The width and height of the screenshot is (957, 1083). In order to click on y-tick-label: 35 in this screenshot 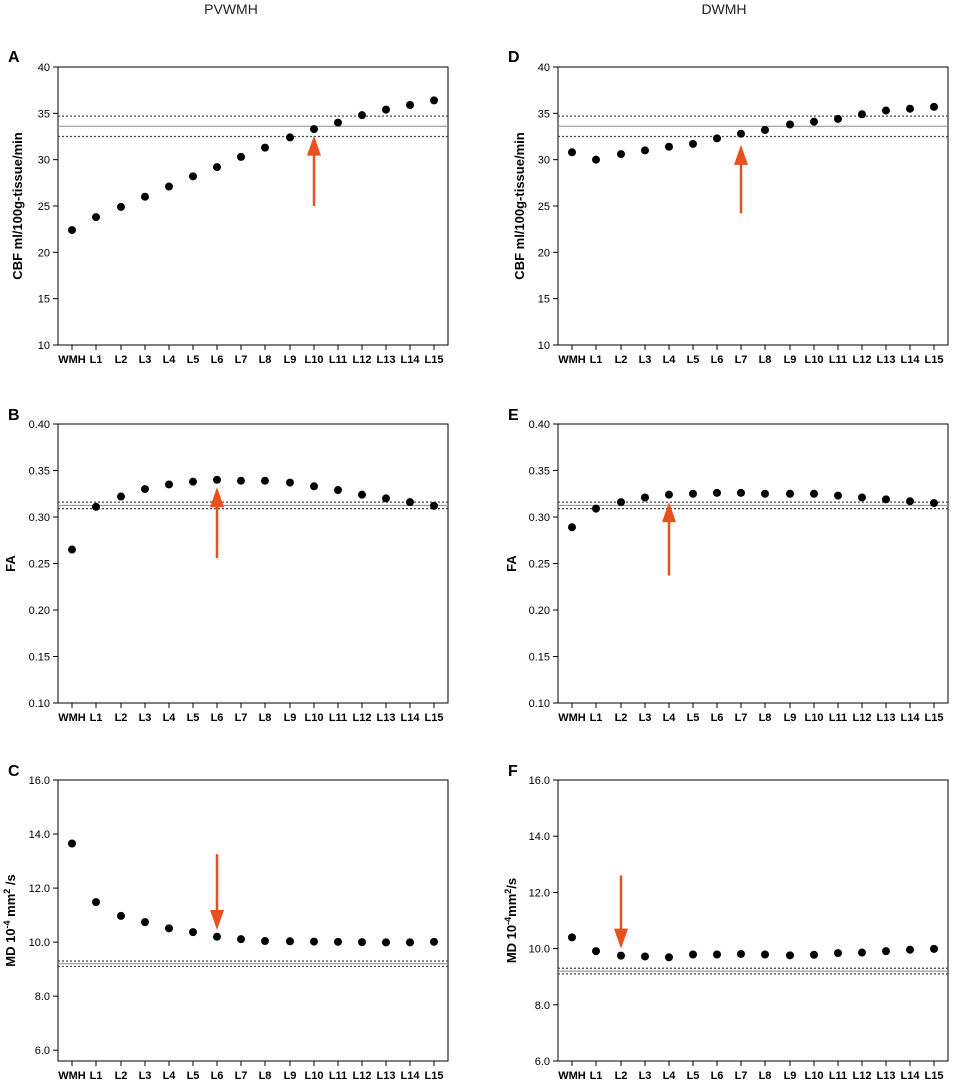, I will do `click(44, 114)`.